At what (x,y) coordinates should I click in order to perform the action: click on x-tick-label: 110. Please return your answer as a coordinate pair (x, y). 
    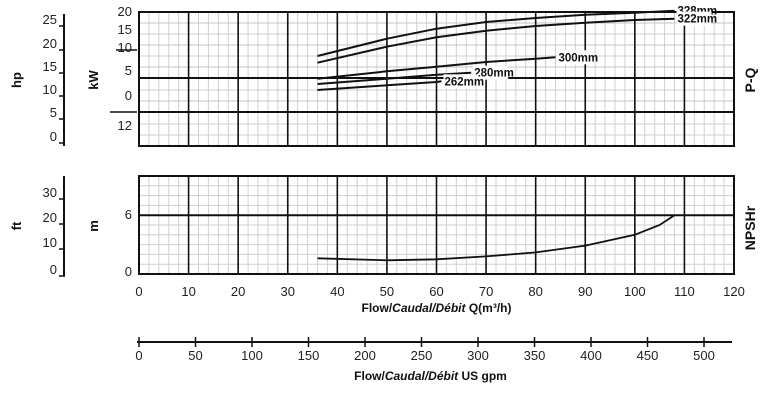
    Looking at the image, I should click on (684, 291).